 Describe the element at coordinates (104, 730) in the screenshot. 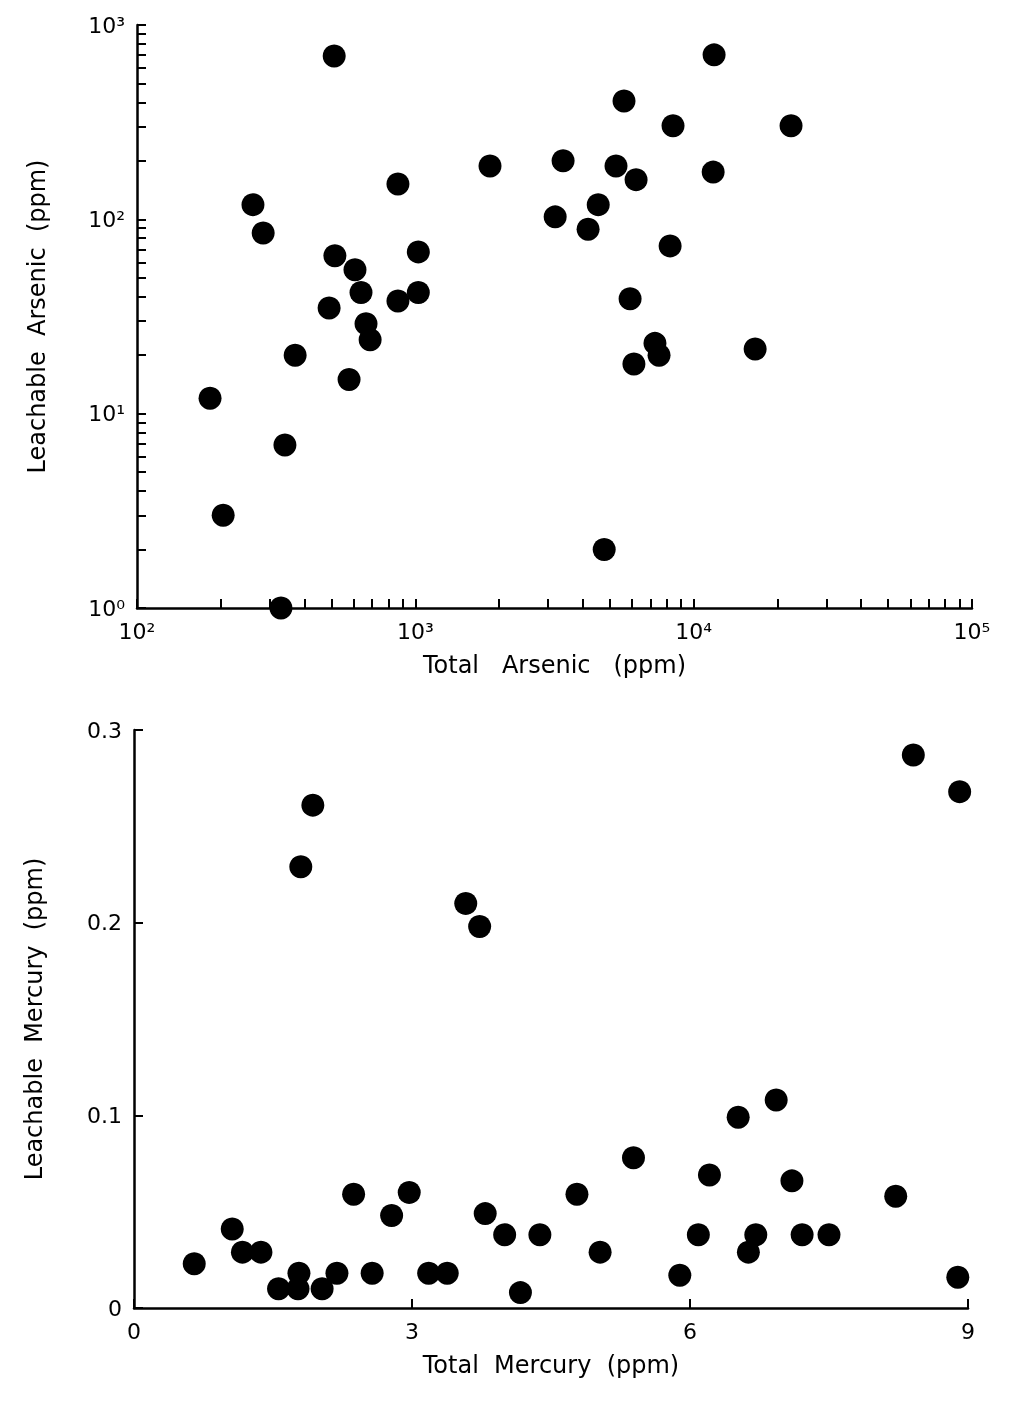

I see `y-tick-label: 0.3` at that location.